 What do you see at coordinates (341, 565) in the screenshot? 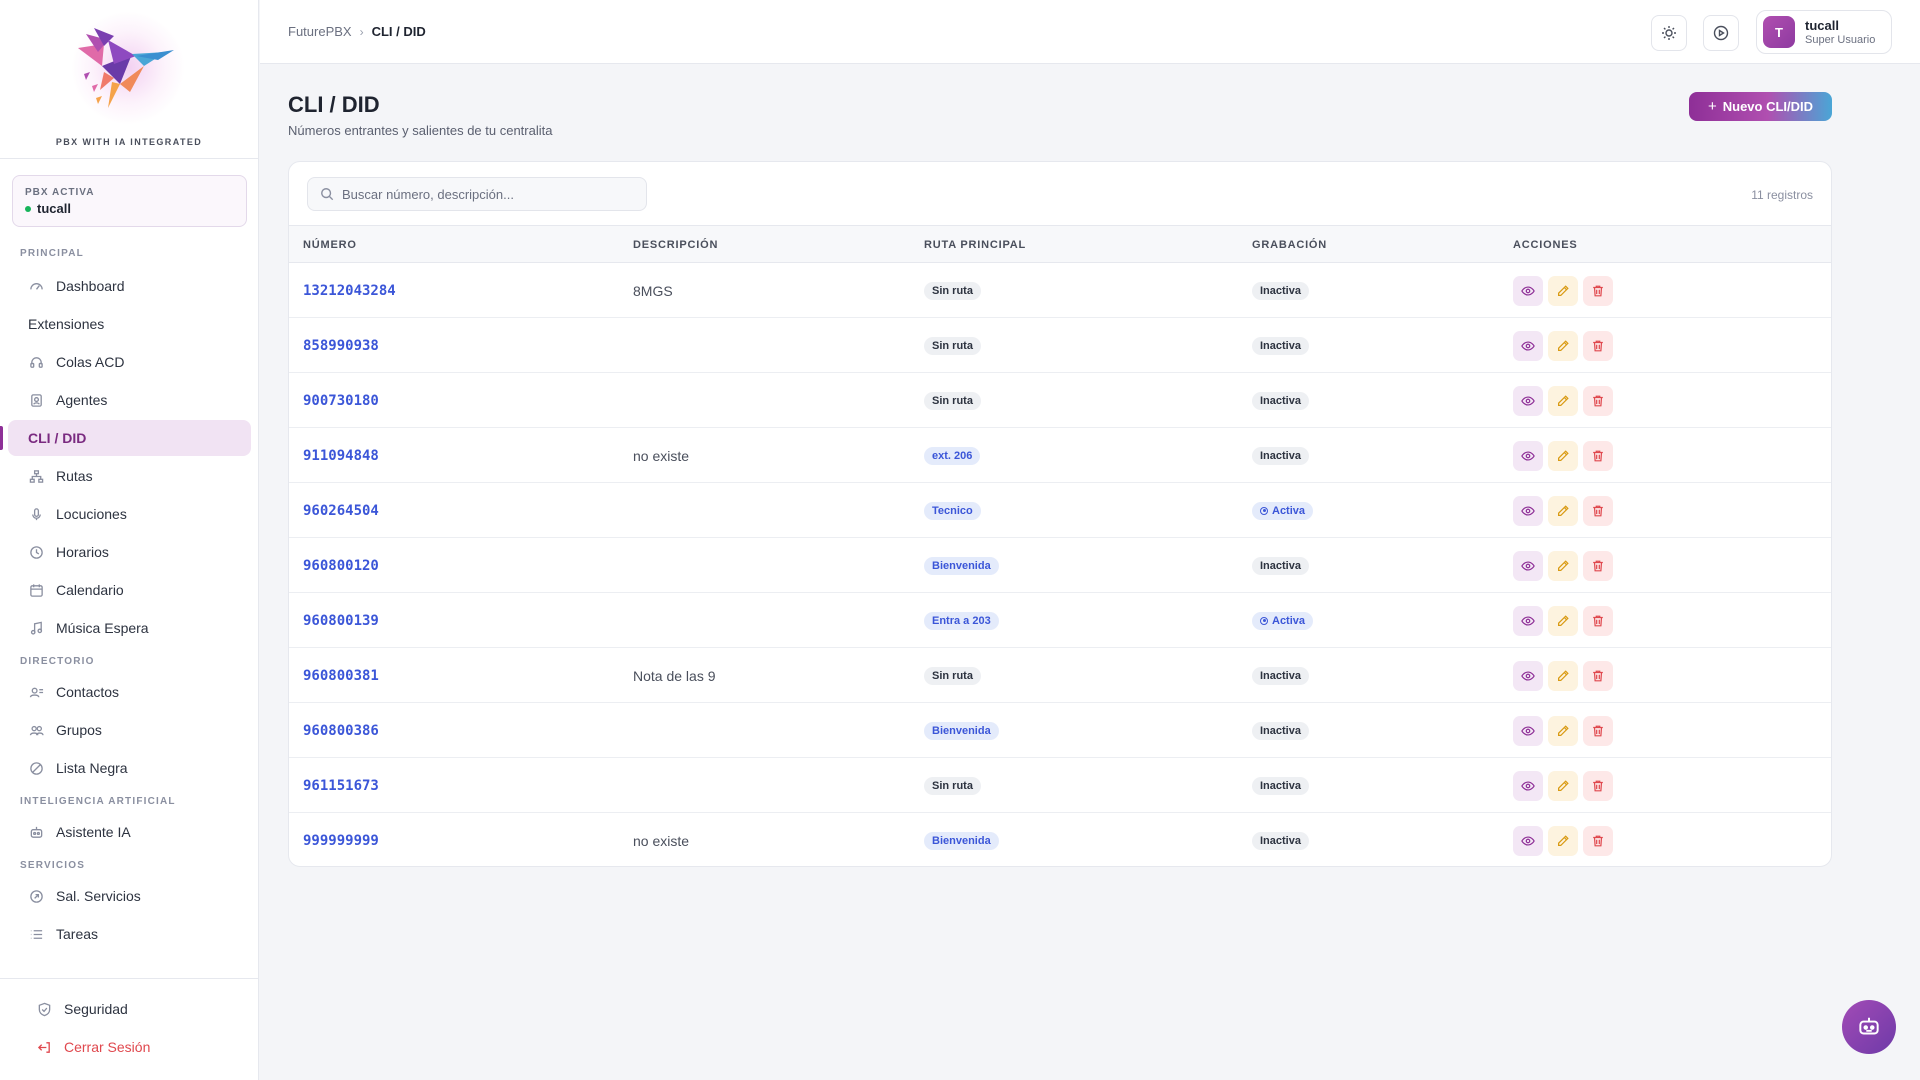
I see `did-number-link: 960800120` at bounding box center [341, 565].